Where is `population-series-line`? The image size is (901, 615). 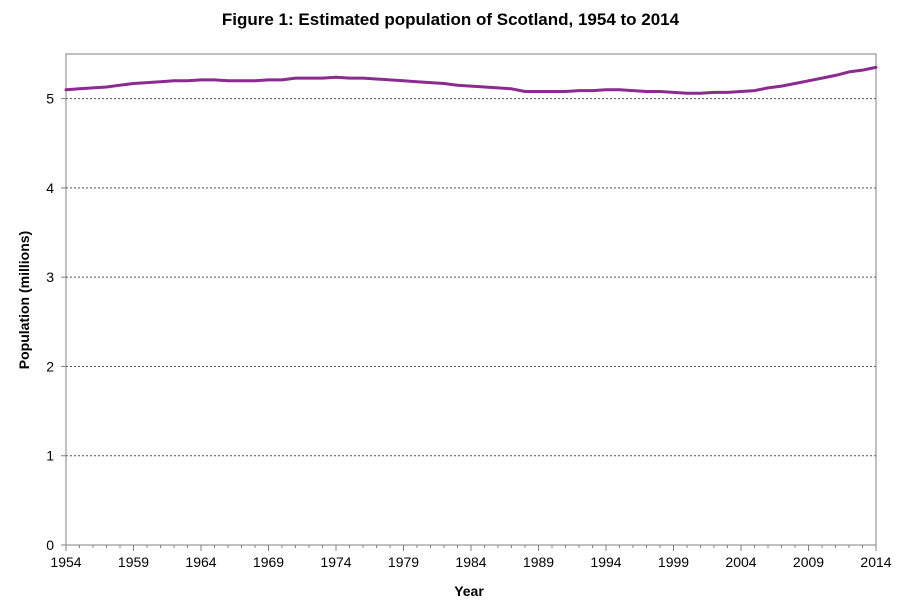
population-series-line is located at coordinates (471, 80).